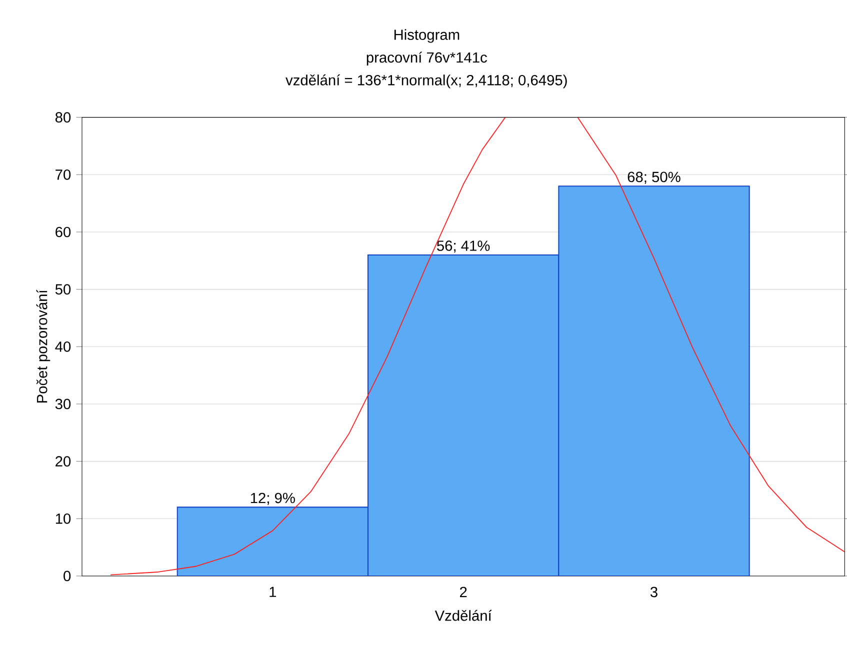  Describe the element at coordinates (63, 346) in the screenshot. I see `y-tick-label: 40` at that location.